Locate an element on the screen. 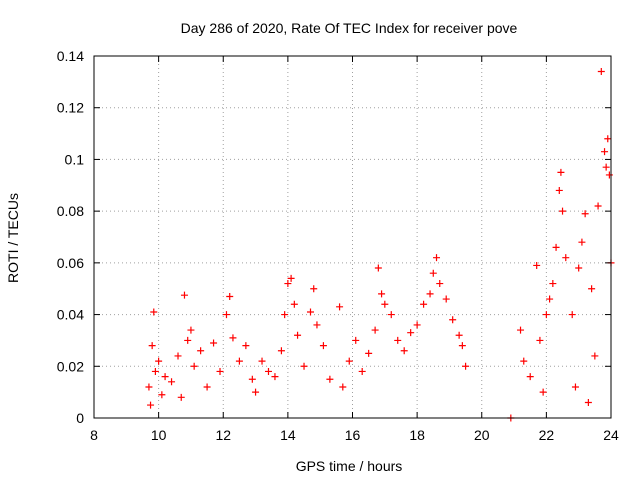  x-tick-label: 8 is located at coordinates (94, 435).